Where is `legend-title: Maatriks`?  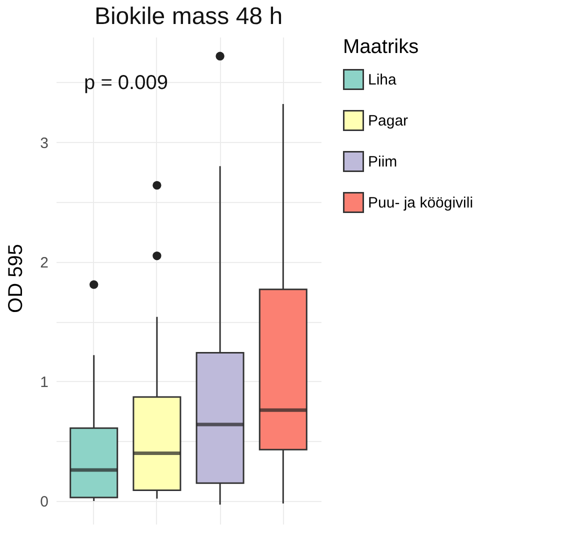 legend-title: Maatriks is located at coordinates (381, 47).